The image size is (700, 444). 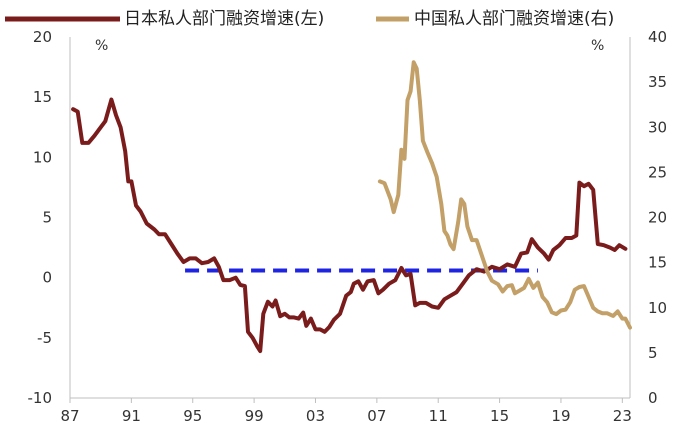 I want to click on right-axis-tick-label: 0, so click(x=653, y=398).